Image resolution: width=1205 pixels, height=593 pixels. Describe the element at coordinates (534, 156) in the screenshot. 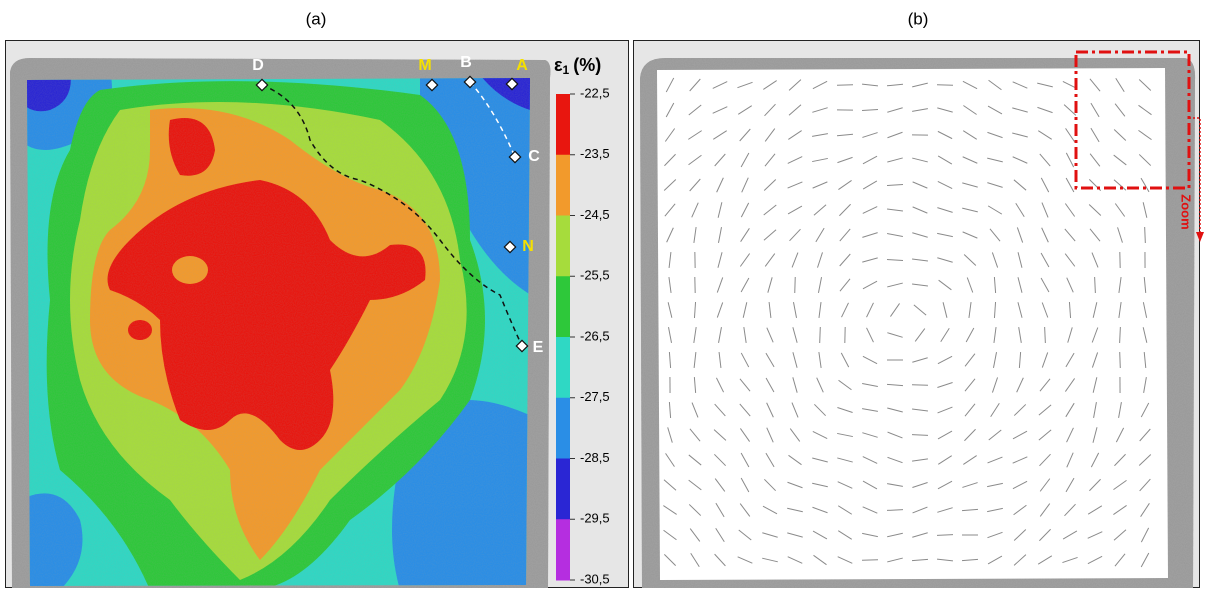

I see `point-label: C` at that location.